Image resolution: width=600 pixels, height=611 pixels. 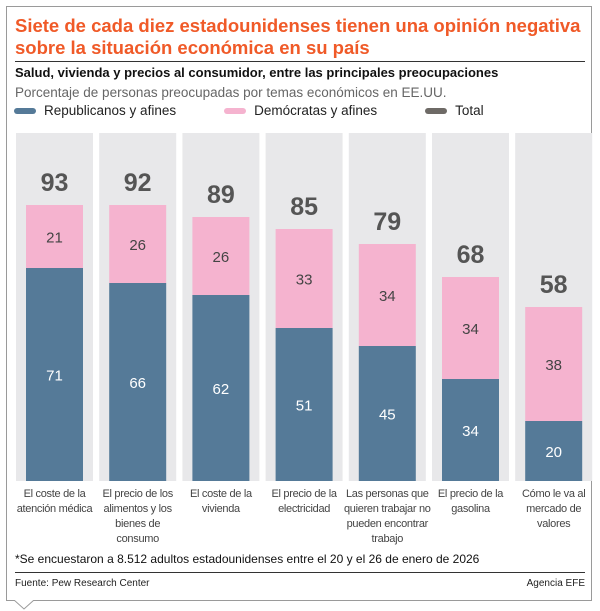 I want to click on label-democratas: 33, so click(x=304, y=280).